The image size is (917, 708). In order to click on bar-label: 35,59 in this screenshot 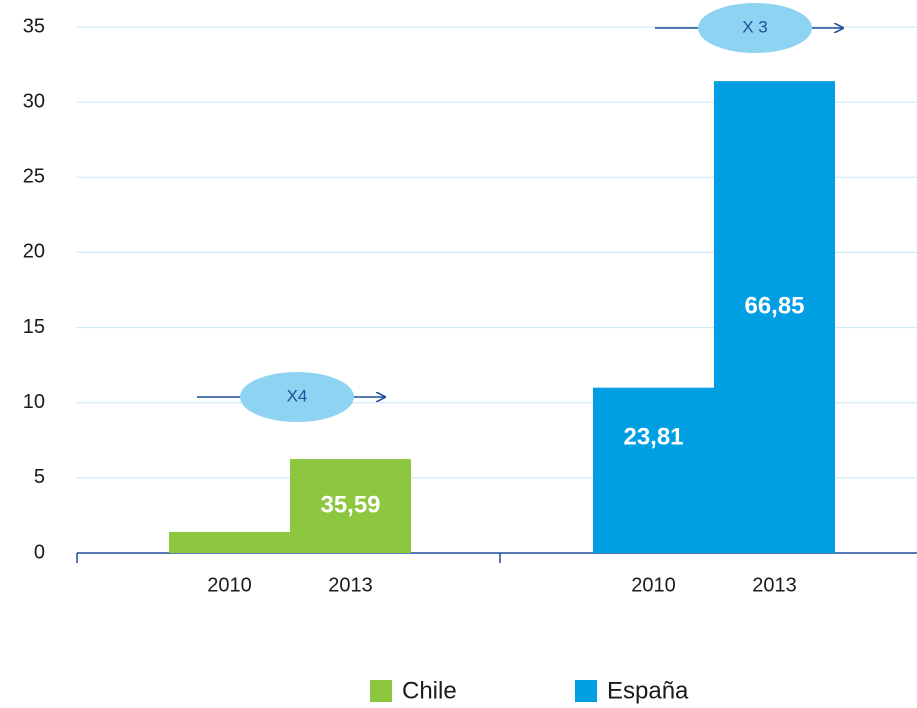, I will do `click(350, 504)`.